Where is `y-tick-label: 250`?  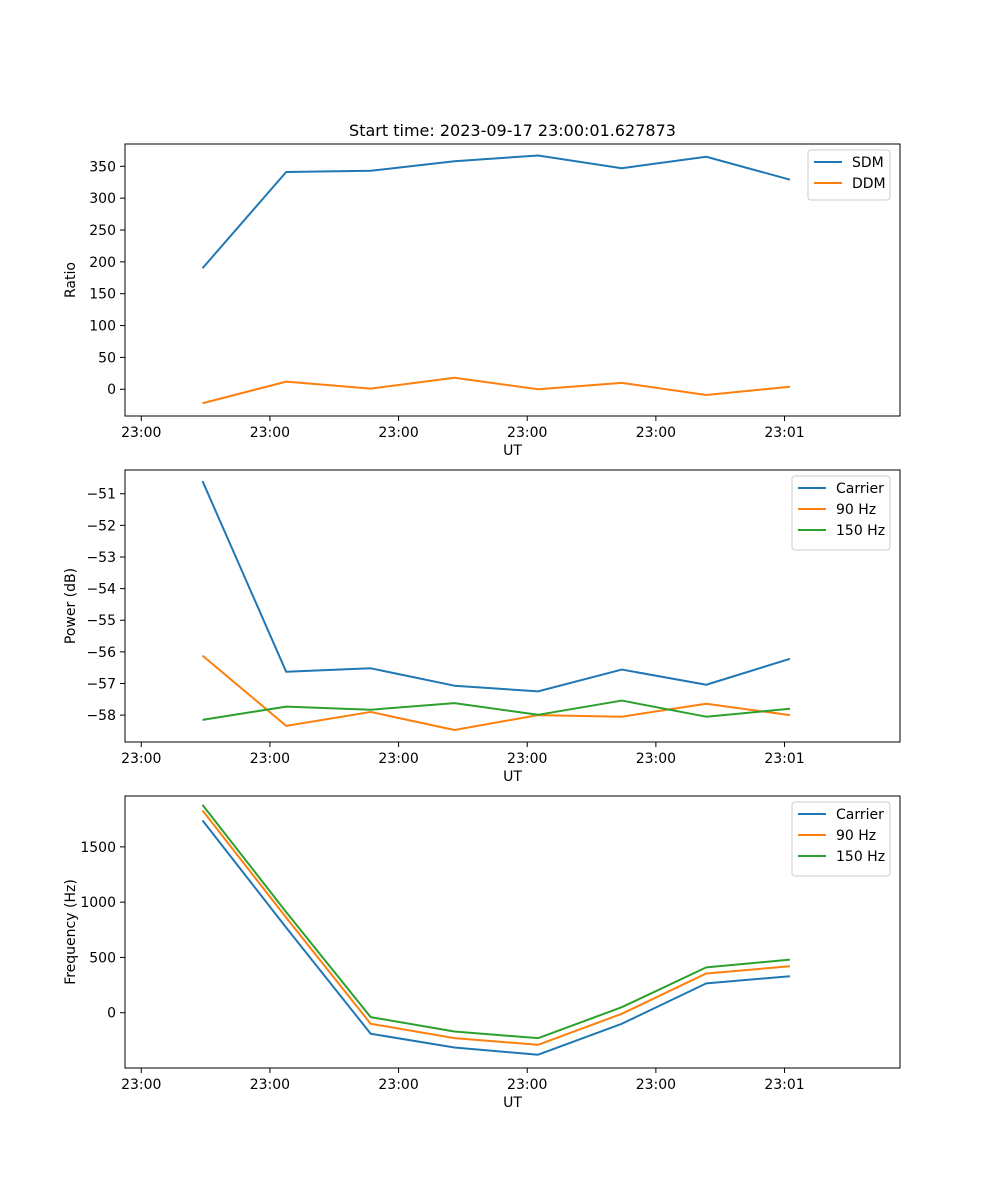 y-tick-label: 250 is located at coordinates (102, 231).